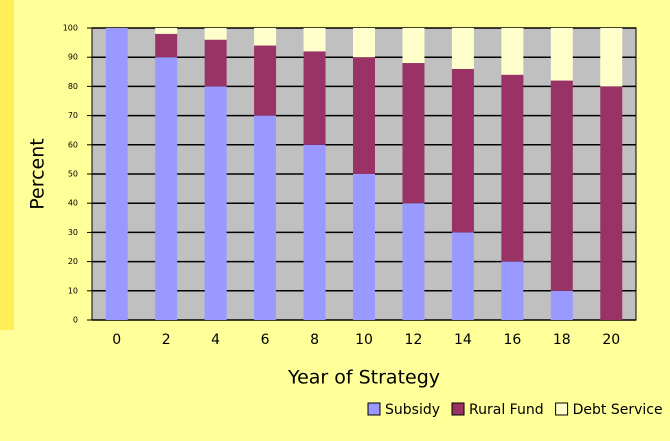 This screenshot has height=441, width=670. What do you see at coordinates (363, 378) in the screenshot?
I see `x-axis-title: Year of Strategy` at bounding box center [363, 378].